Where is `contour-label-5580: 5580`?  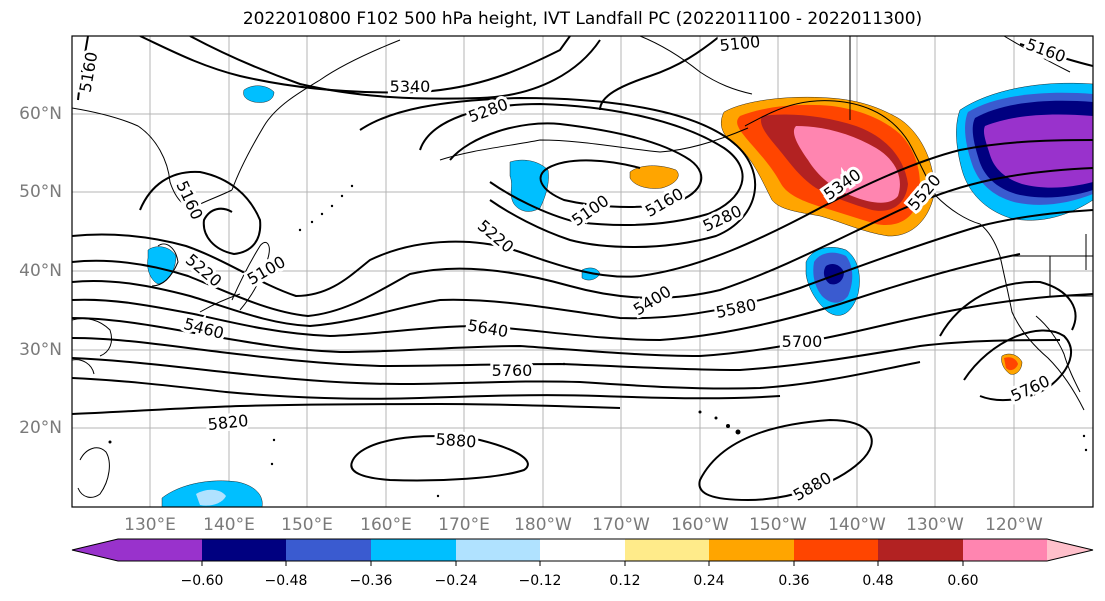 contour-label-5580: 5580 is located at coordinates (736, 308).